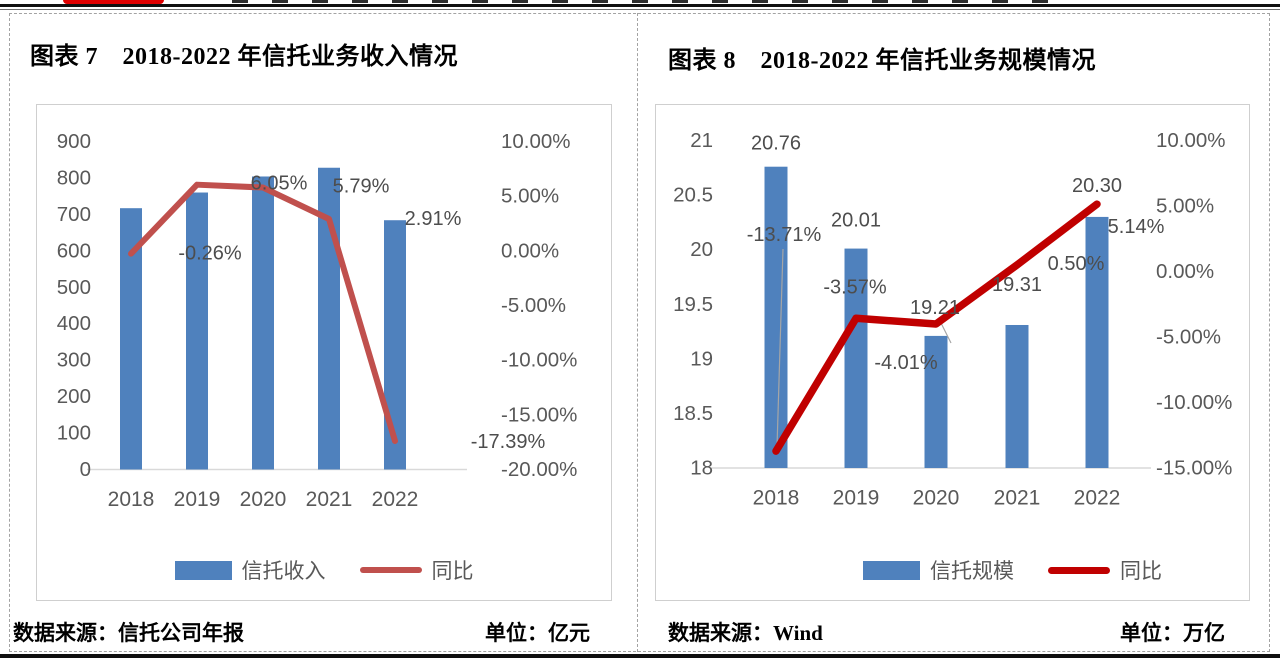 This screenshot has width=1280, height=671. What do you see at coordinates (1097, 186) in the screenshot?
I see `bar-value-label-2022: 20.30` at bounding box center [1097, 186].